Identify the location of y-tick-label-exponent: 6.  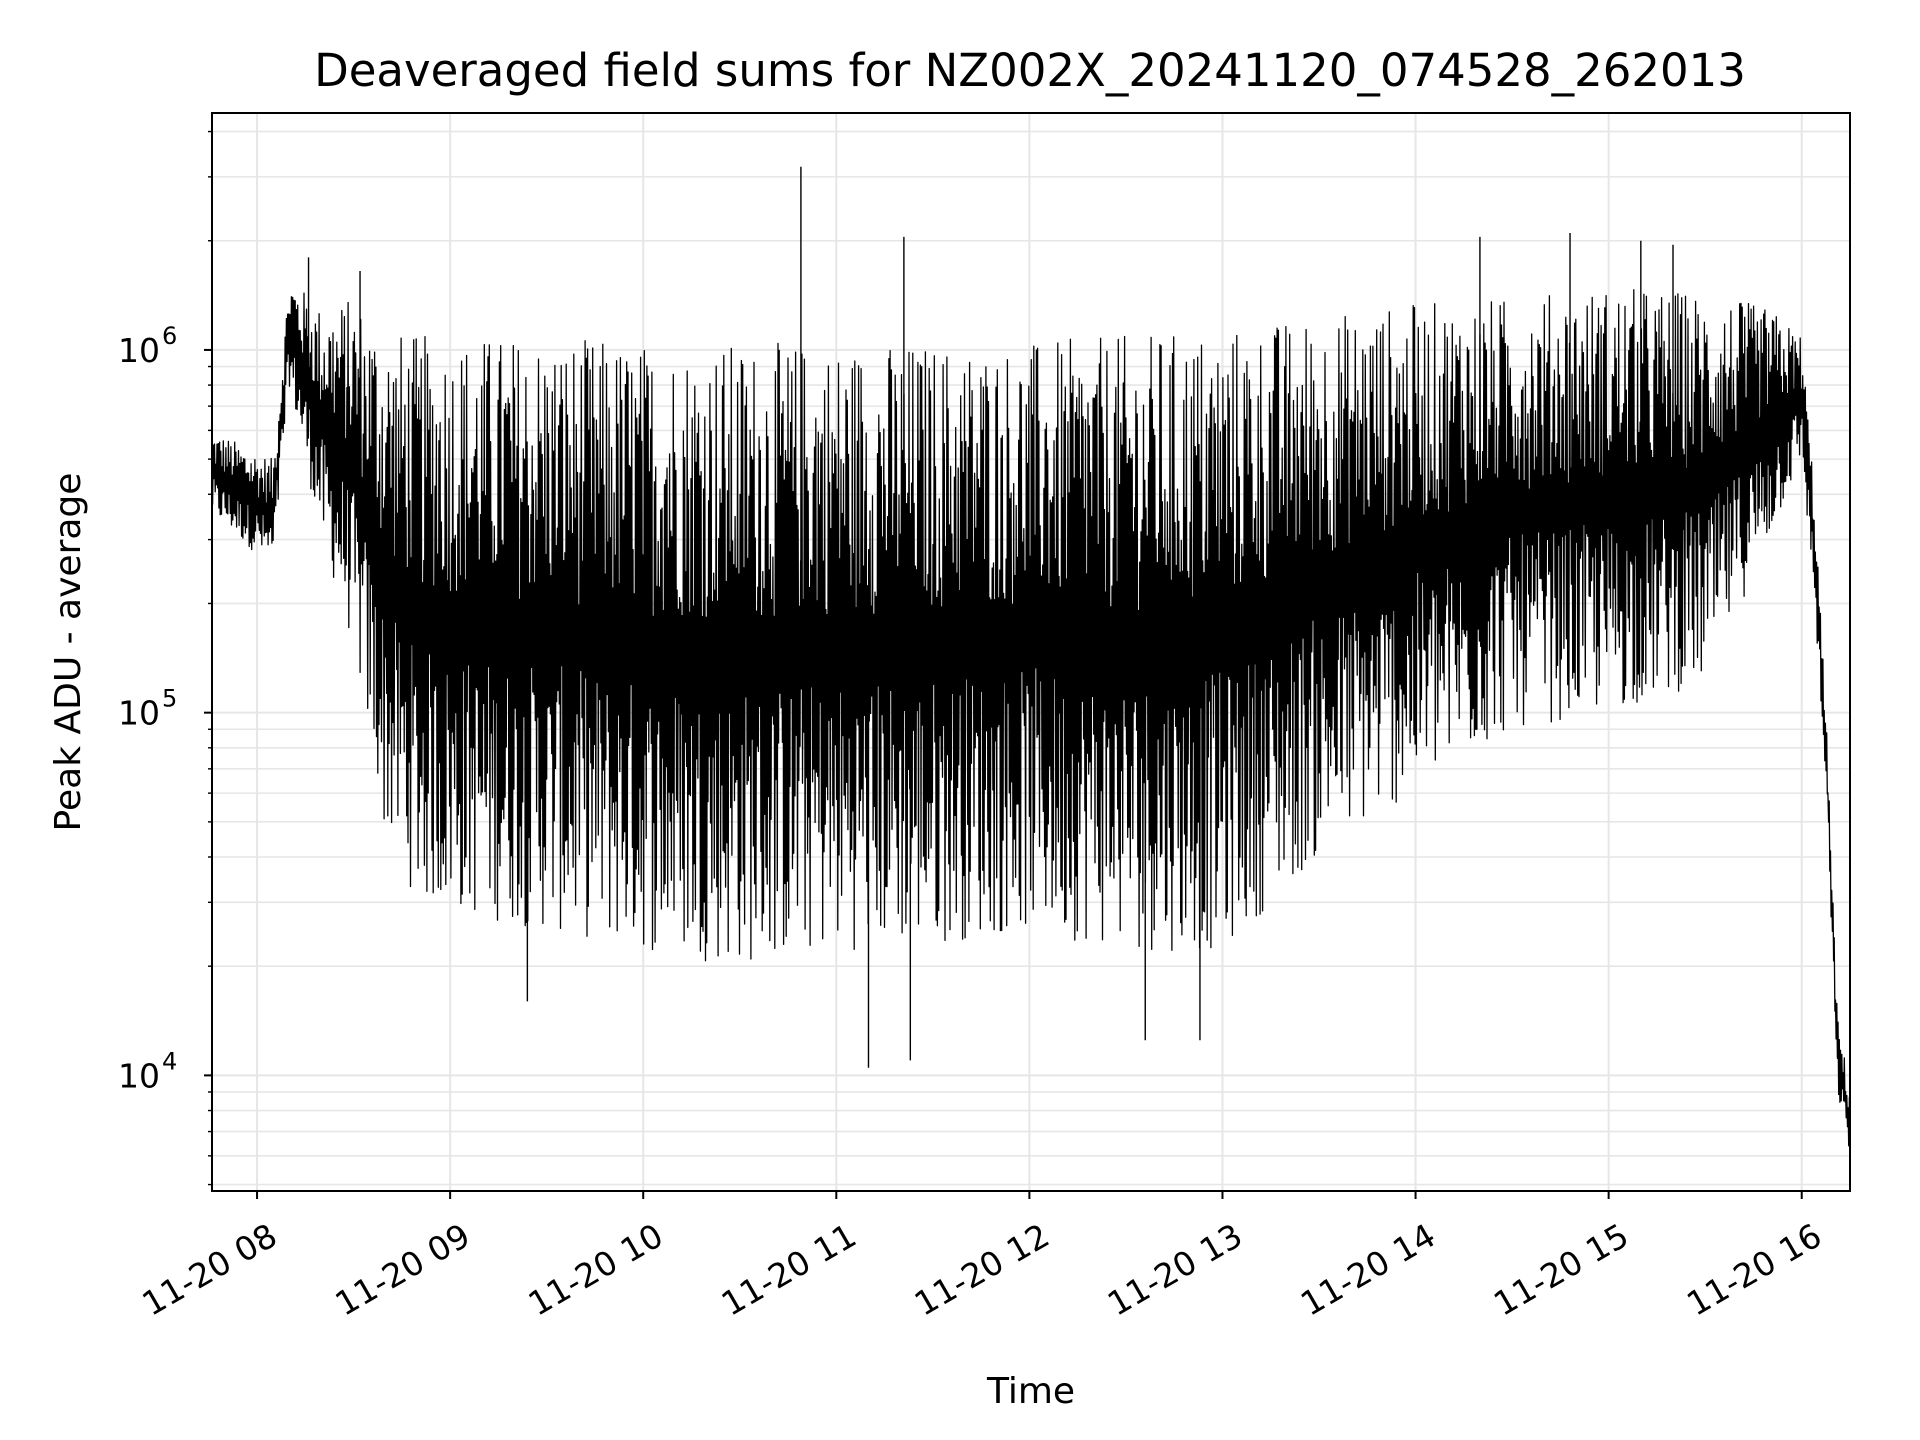
(169, 336).